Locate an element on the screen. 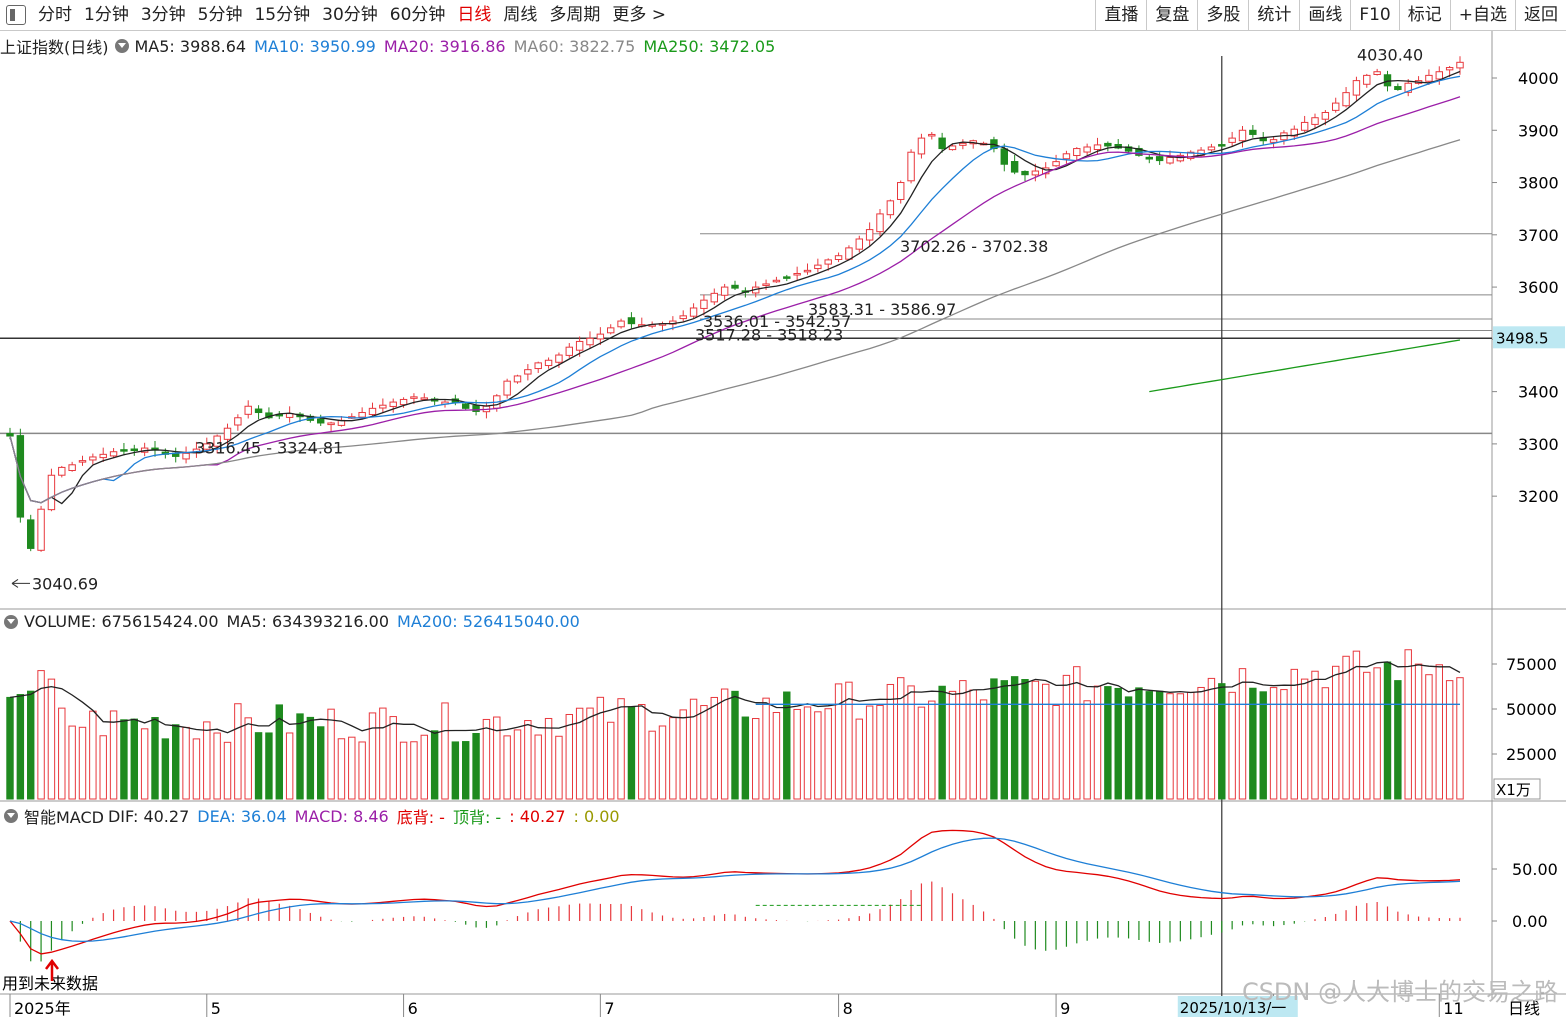 The image size is (1566, 1017). period-tab-0: 分时 is located at coordinates (55, 15).